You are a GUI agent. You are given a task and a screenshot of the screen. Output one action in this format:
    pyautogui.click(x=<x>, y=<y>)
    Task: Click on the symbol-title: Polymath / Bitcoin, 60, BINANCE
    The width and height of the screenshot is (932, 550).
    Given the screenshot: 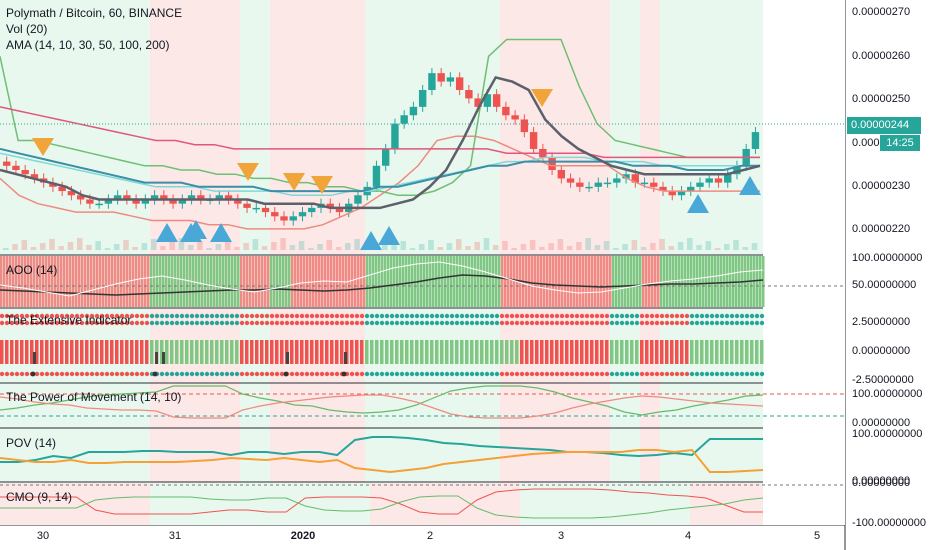 What is the action you would take?
    pyautogui.click(x=94, y=13)
    